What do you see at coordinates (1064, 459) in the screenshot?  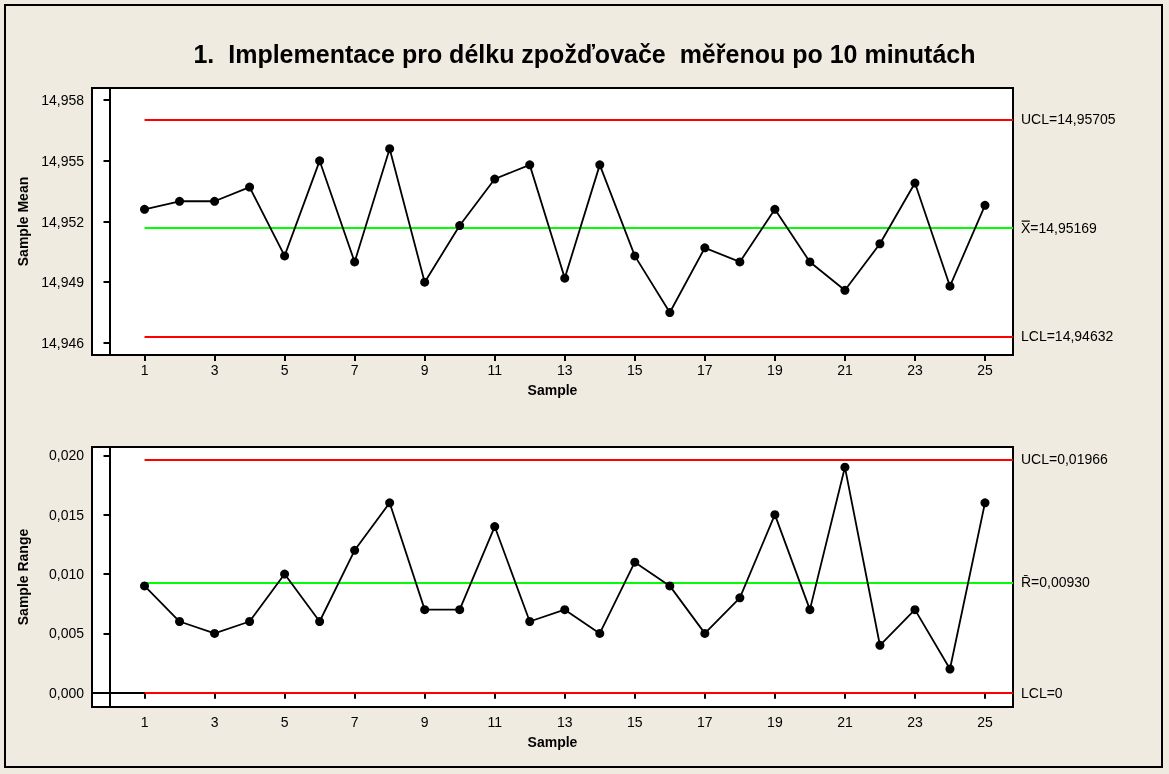 I see `ref-line-label: UCL=0,01966` at bounding box center [1064, 459].